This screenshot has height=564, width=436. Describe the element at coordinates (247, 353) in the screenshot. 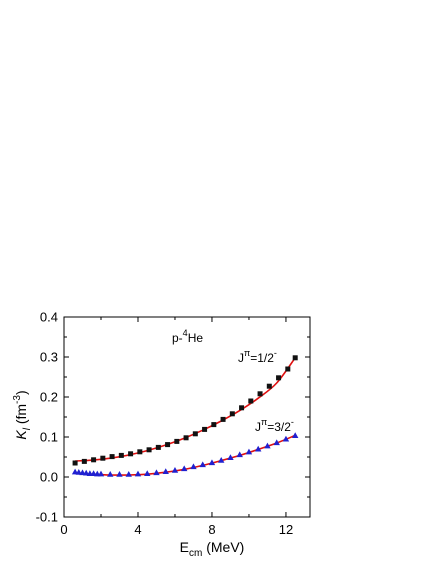

I see `series-label-1-sup1: π` at that location.